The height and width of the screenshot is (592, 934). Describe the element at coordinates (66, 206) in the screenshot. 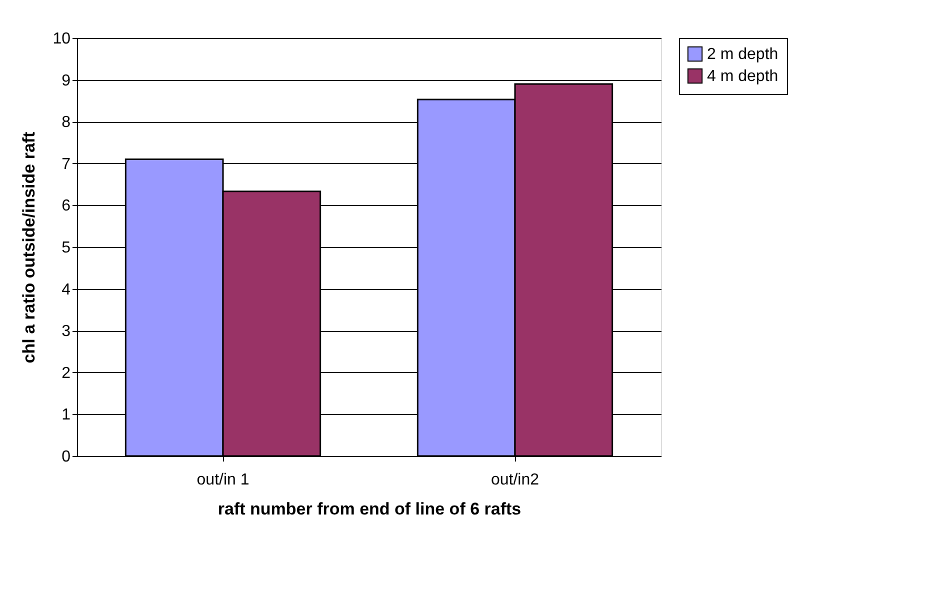

I see `y-tick-label: 6` at that location.